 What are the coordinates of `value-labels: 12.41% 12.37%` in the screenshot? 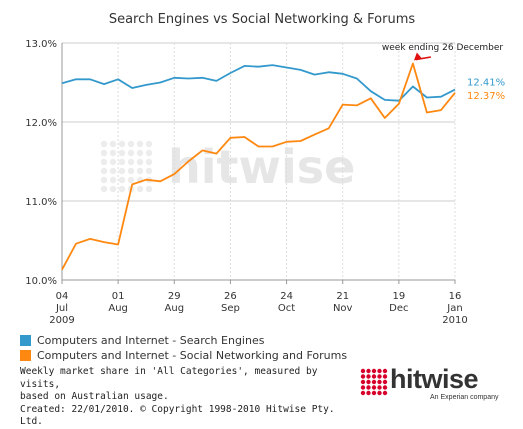 It's located at (486, 90).